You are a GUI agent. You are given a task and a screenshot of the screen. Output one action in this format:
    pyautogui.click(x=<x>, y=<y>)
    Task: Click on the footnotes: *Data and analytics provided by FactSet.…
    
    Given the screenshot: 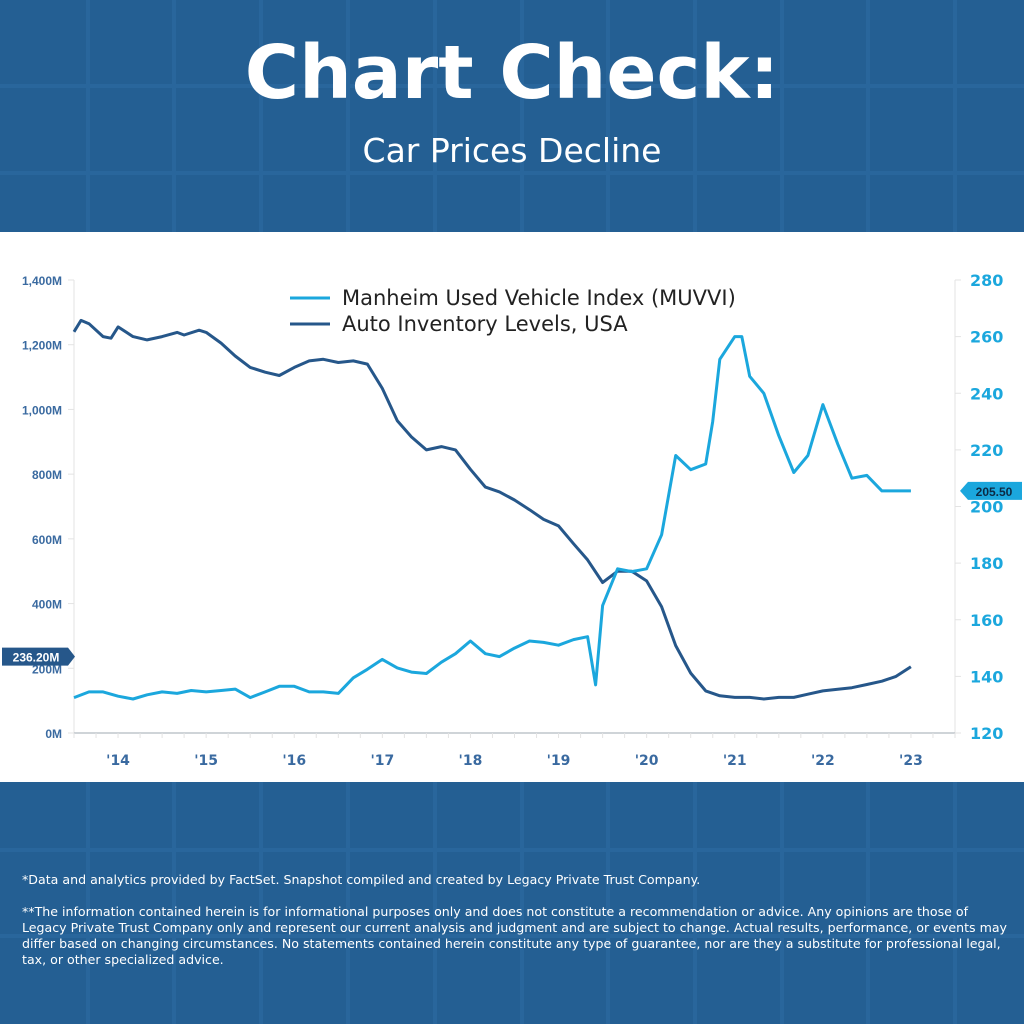 What is the action you would take?
    pyautogui.click(x=517, y=928)
    